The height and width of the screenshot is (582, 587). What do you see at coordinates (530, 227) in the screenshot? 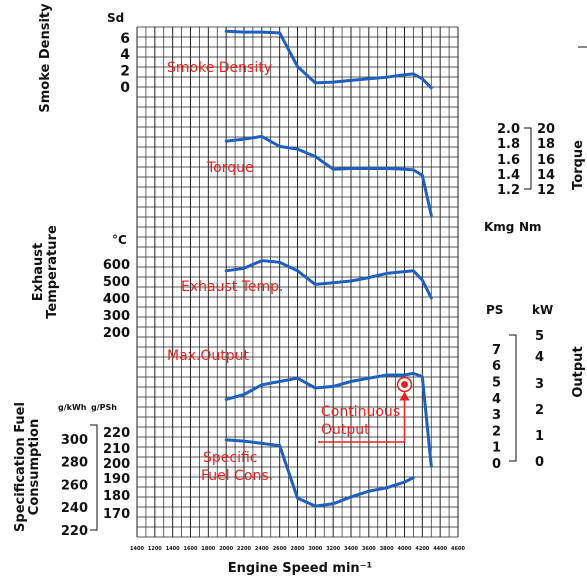
I see `torque-unit-nm: Nm` at bounding box center [530, 227].